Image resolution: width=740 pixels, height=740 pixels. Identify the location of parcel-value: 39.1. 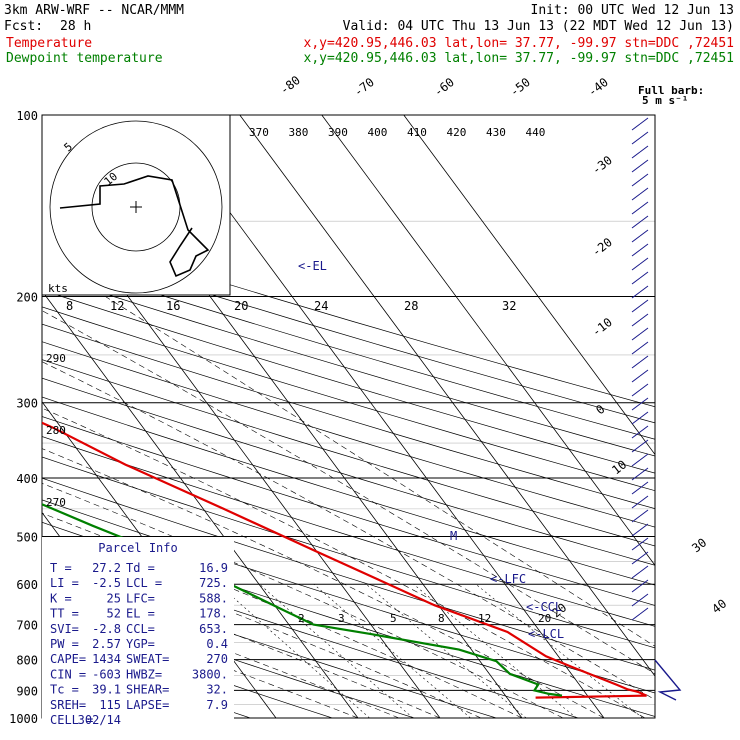
(106, 690).